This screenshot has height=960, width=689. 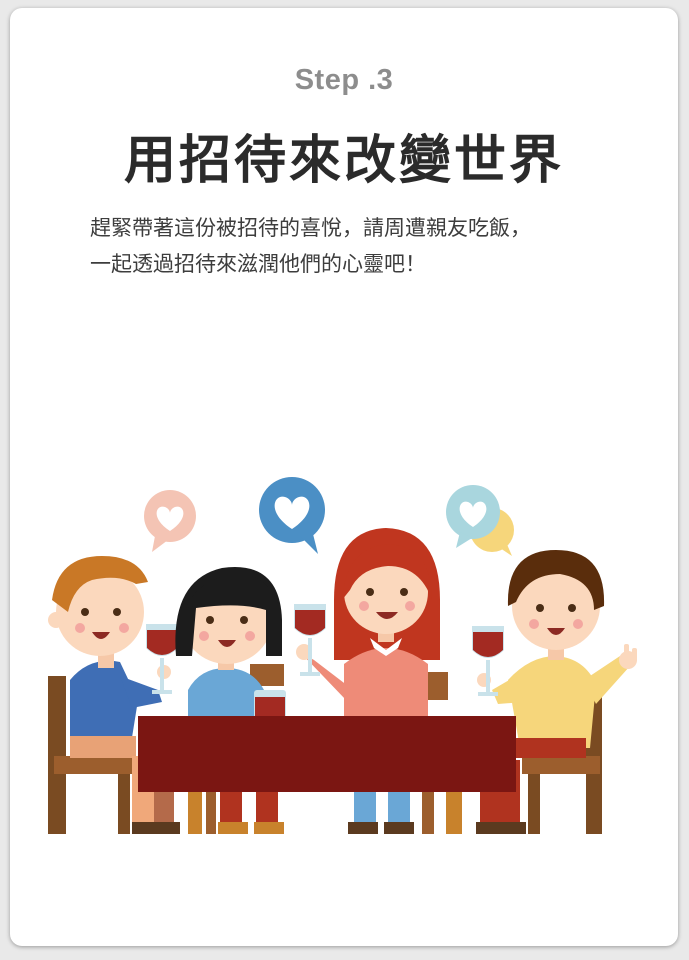 I want to click on dining-table, so click(x=327, y=754).